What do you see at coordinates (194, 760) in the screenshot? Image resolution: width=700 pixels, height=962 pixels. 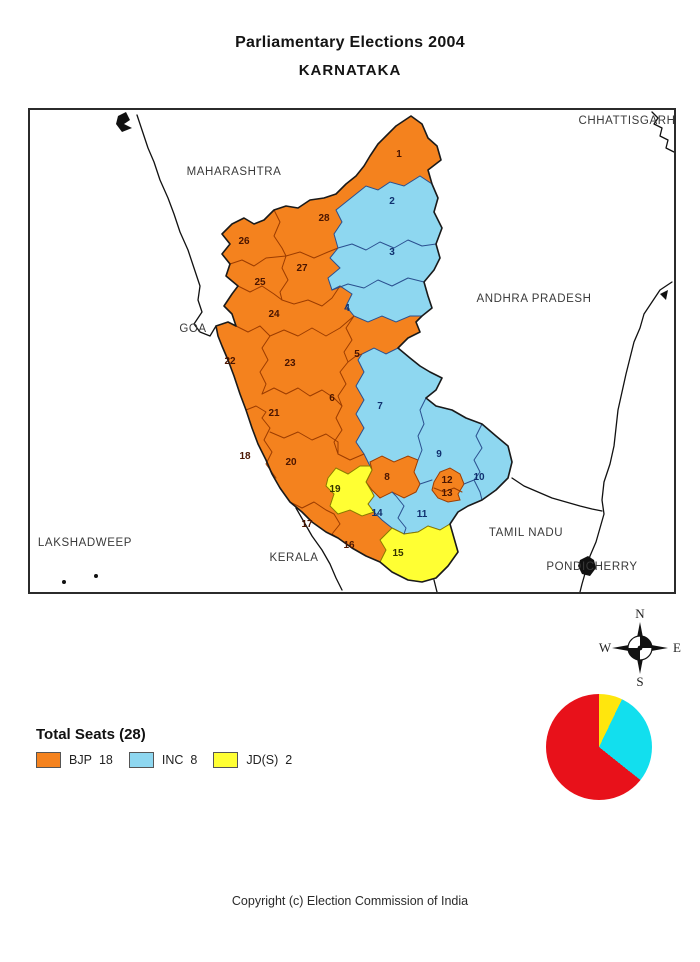 I see `legend-seat-count: 8` at bounding box center [194, 760].